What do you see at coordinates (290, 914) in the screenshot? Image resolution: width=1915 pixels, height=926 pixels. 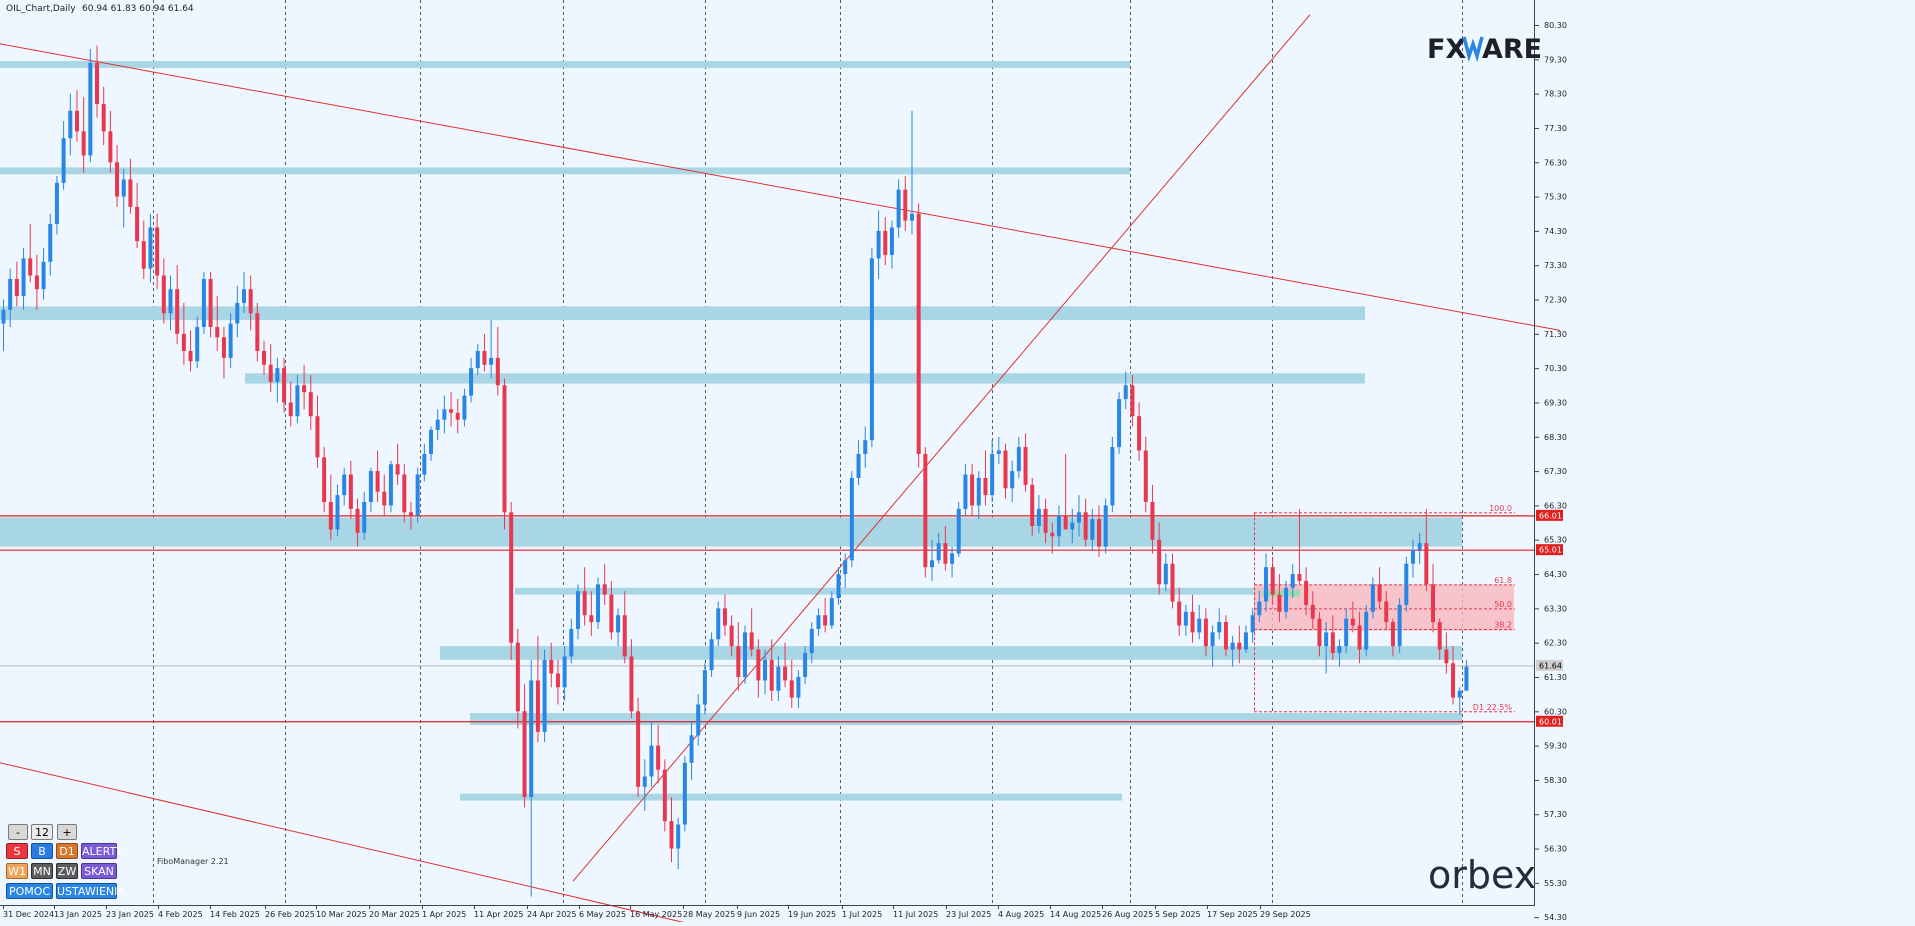 I see `date-label: 26 Feb 2025` at bounding box center [290, 914].